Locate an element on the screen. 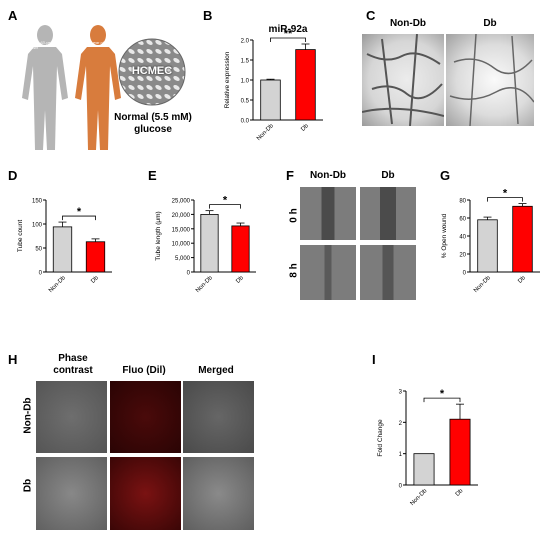 The height and width of the screenshot is (543, 550). tube-image-nondb is located at coordinates (403, 80).